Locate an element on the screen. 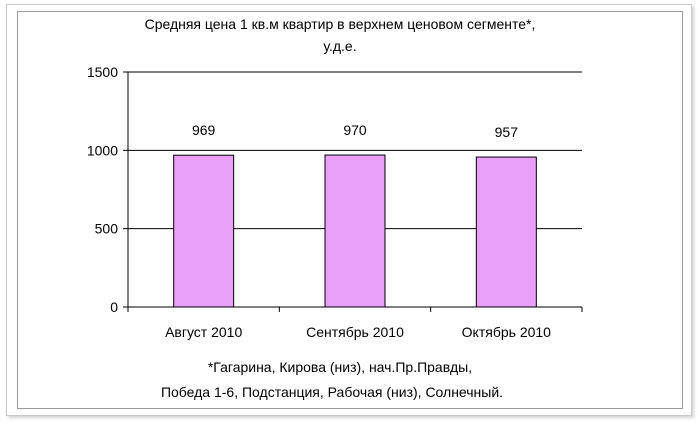 Image resolution: width=700 pixels, height=422 pixels. data-label: 970 is located at coordinates (355, 130).